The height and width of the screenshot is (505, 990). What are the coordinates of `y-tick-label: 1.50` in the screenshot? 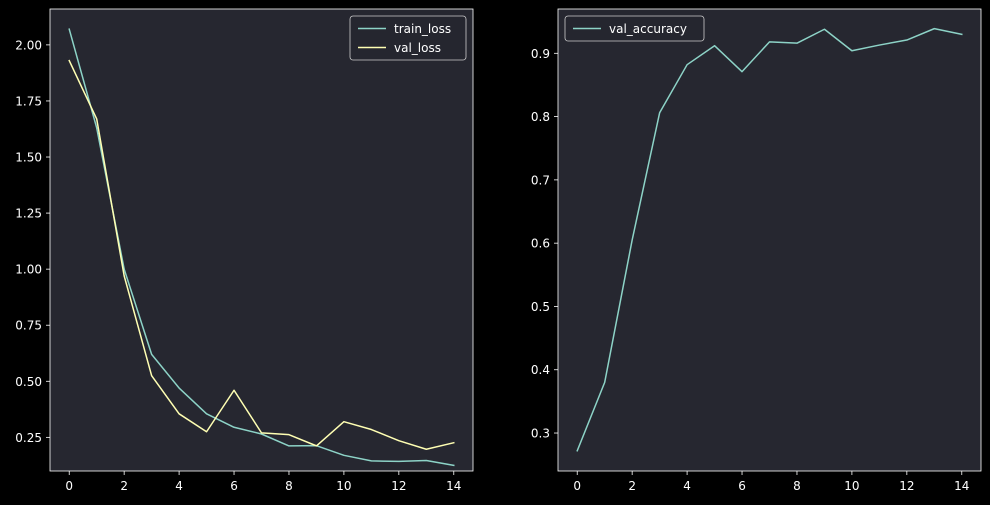 It's located at (28, 158).